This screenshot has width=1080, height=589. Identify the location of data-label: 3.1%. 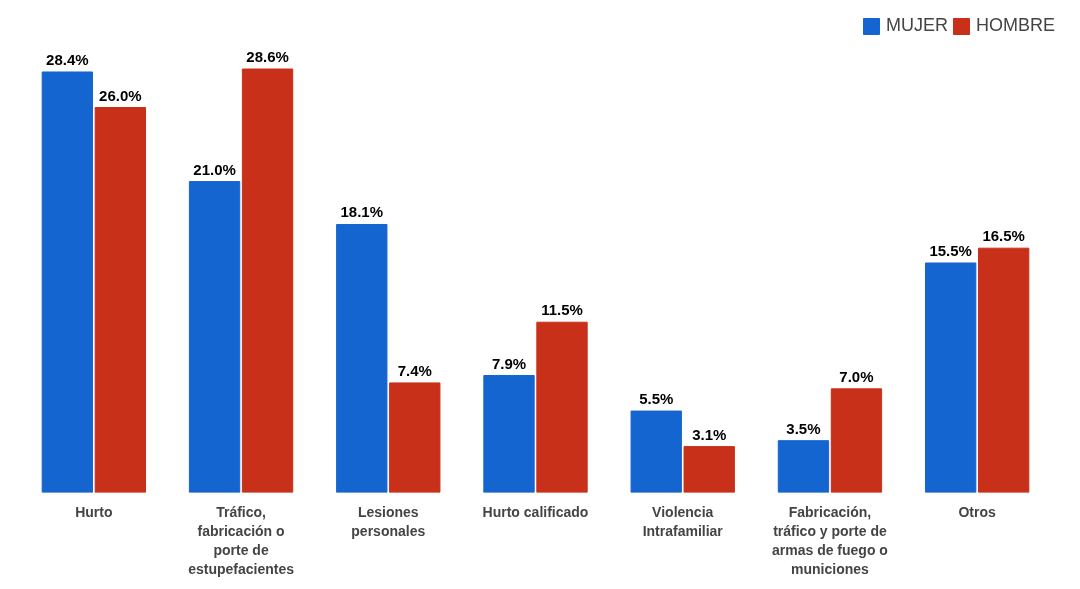
(709, 434).